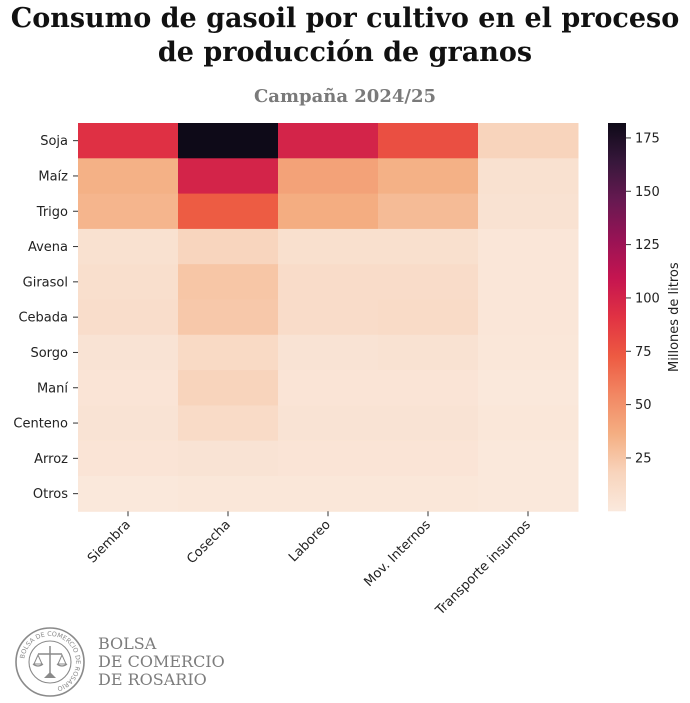  Describe the element at coordinates (647, 192) in the screenshot. I see `colorbar-tick-label: 150` at that location.